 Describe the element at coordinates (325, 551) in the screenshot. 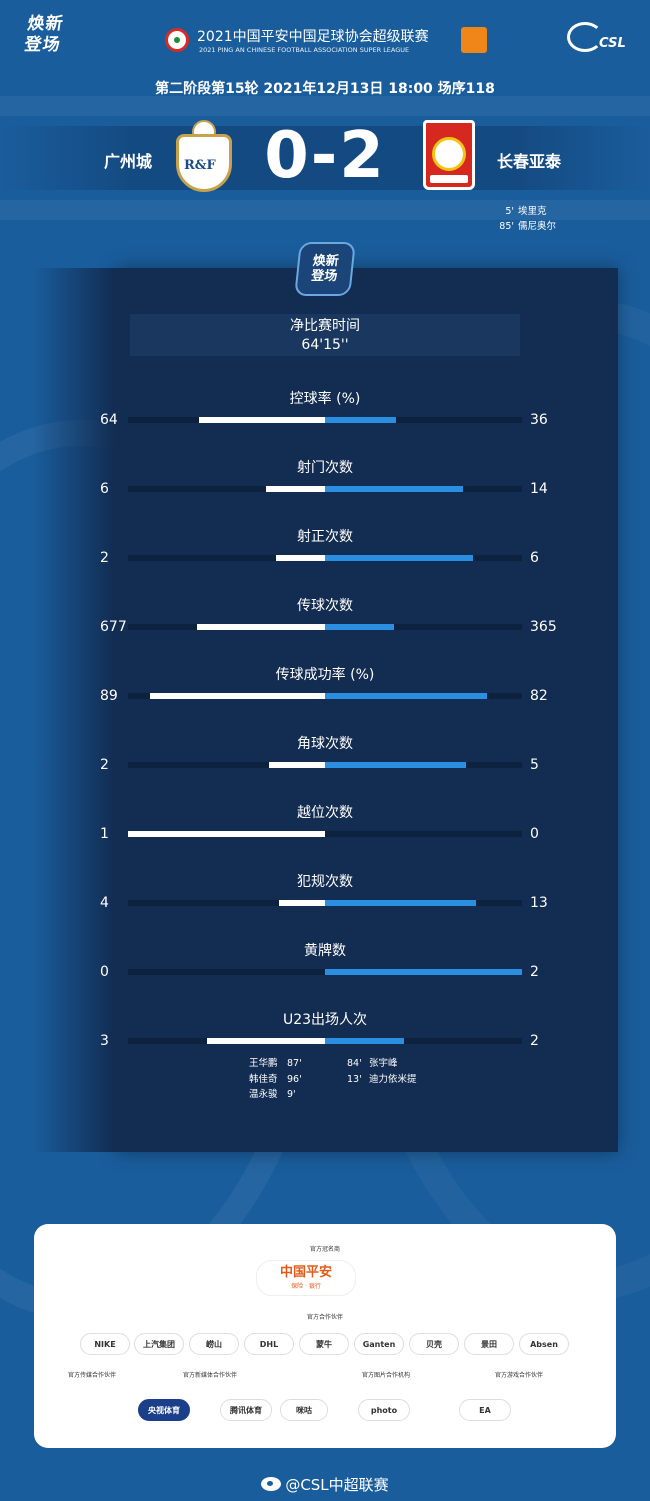

I see `stat-row: 射正次数 2 6` at that location.